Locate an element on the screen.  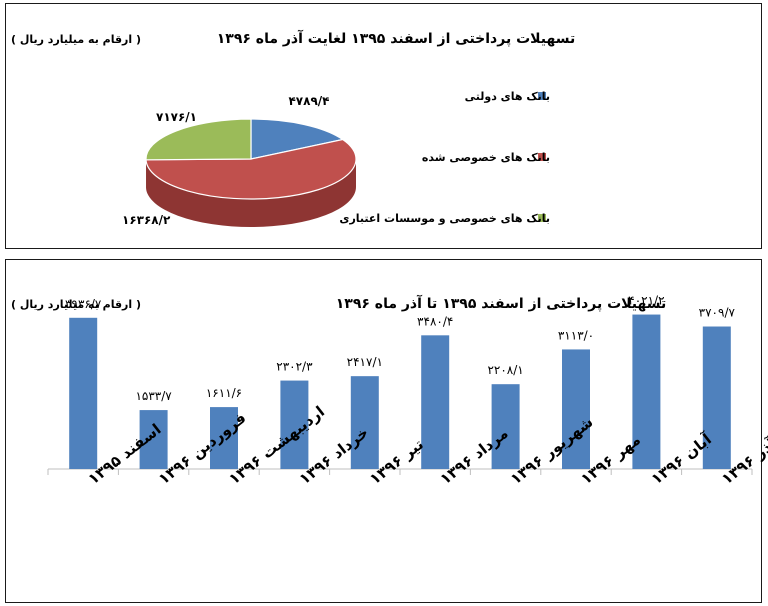
bar-data-label: ۳۴۸۰/۴ is located at coordinates (435, 321).